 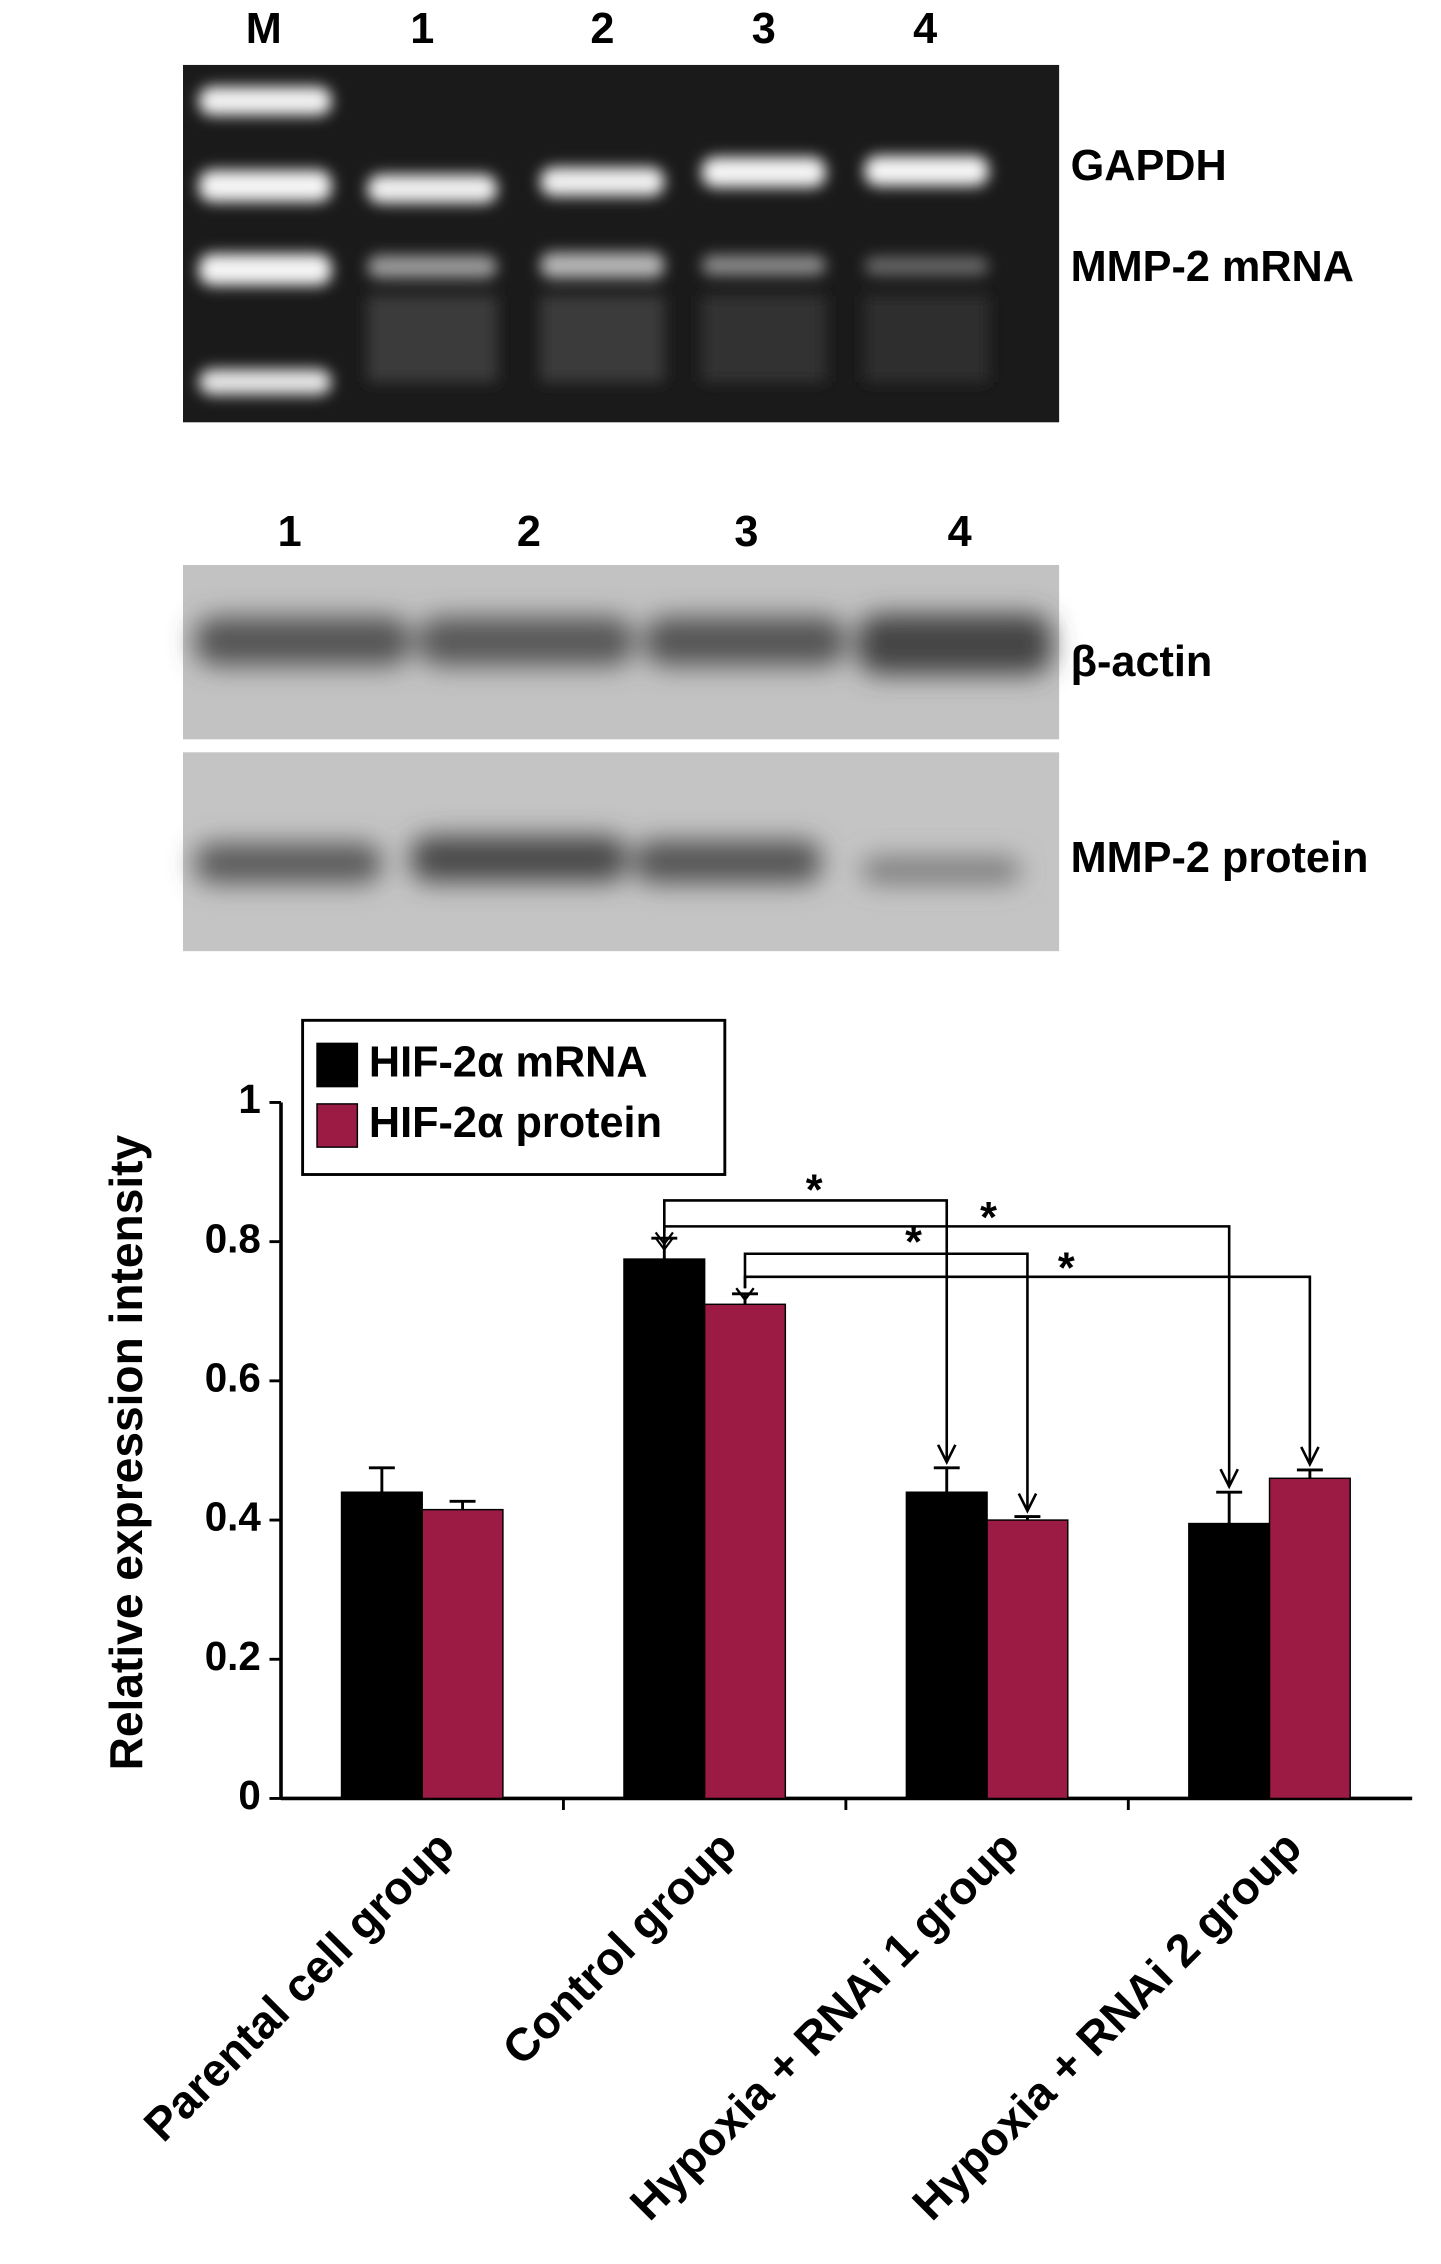 I want to click on legend-label: HIF-2α mRNA, so click(x=508, y=1062).